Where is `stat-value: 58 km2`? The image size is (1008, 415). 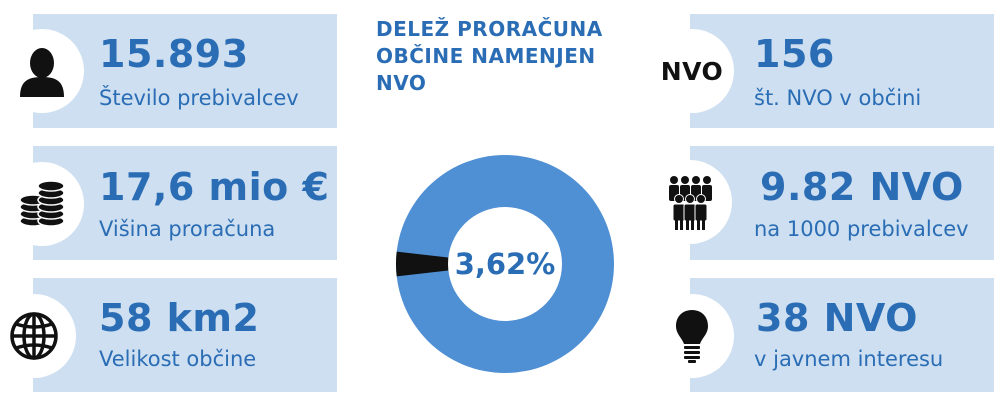 stat-value: 58 km2 is located at coordinates (179, 318).